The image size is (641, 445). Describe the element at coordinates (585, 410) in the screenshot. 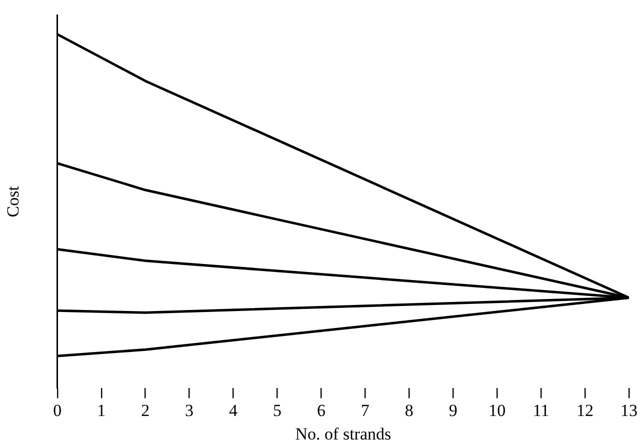

I see `x-tick-label: 12` at that location.